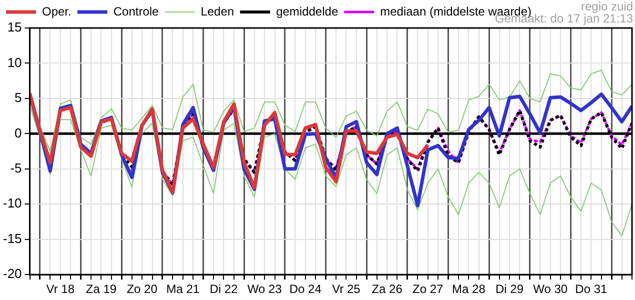  Describe the element at coordinates (16, 168) in the screenshot. I see `y-tick-label: -5` at that location.